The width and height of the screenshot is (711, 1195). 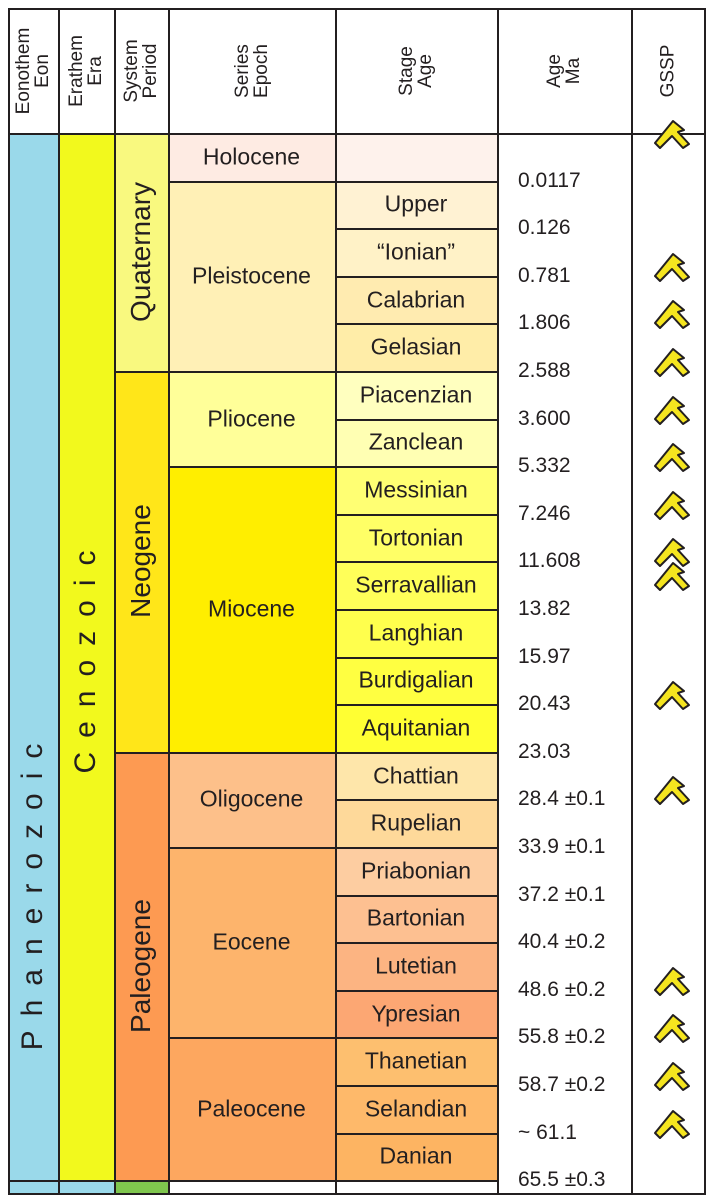 I want to click on stage-priabonian, so click(x=417, y=872).